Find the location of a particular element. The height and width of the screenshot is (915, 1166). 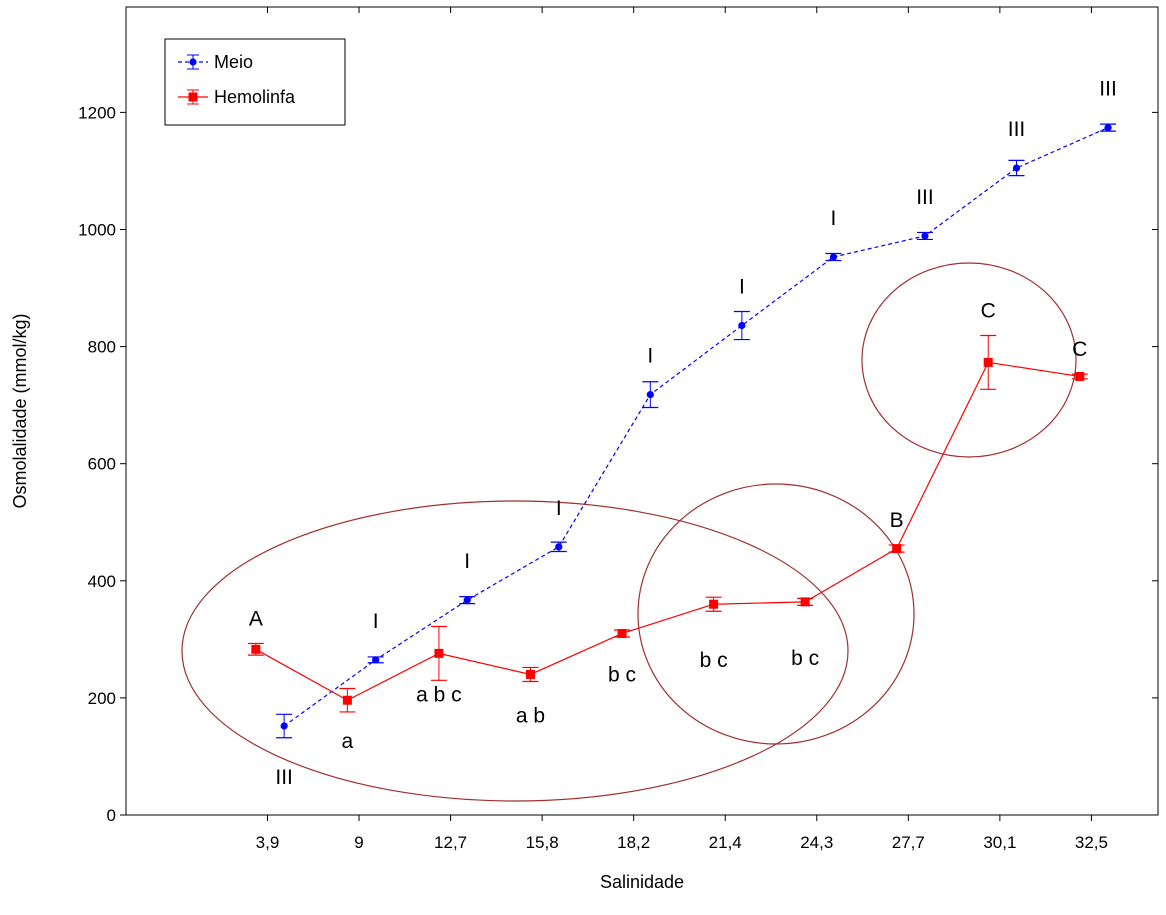

x-tick-label: 27,7 is located at coordinates (908, 842).